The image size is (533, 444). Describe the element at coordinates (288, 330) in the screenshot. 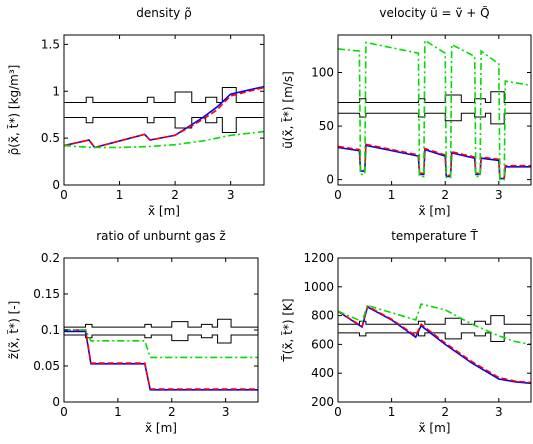

I see `y-axis-label: T̃(x̃, t̃*) [K]` at that location.